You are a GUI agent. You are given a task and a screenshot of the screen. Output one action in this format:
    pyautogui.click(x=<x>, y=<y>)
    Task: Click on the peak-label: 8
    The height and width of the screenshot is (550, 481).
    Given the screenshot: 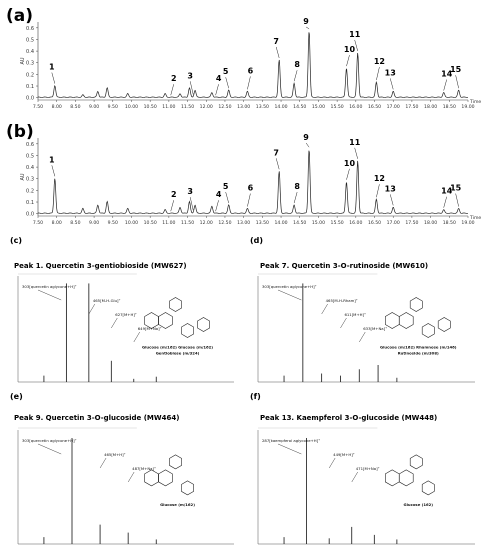 What is the action you would take?
    pyautogui.click(x=297, y=186)
    